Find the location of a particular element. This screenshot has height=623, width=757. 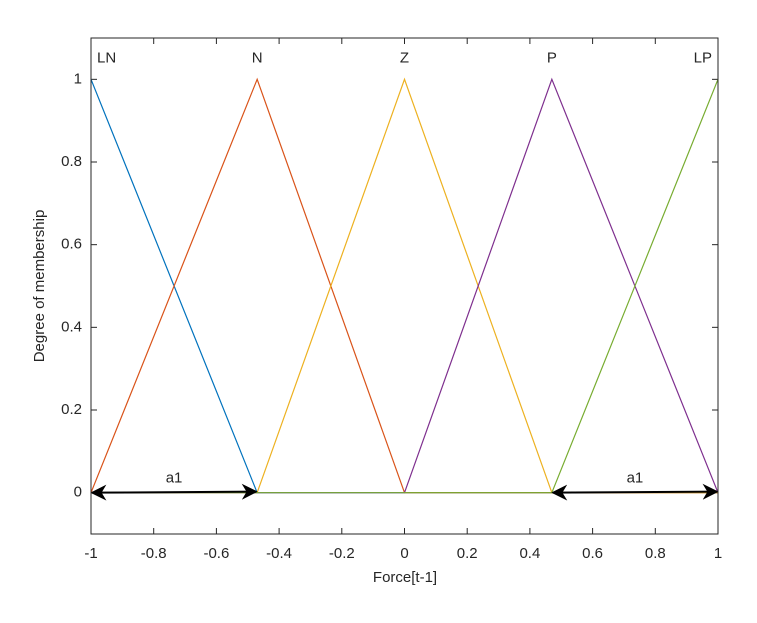

series-label: P is located at coordinates (552, 57).